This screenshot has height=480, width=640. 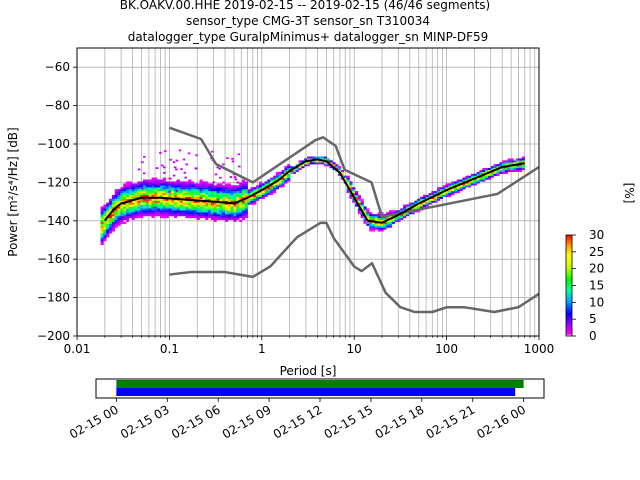 What do you see at coordinates (53, 259) in the screenshot?
I see `y-tick-label: −160` at bounding box center [53, 259].